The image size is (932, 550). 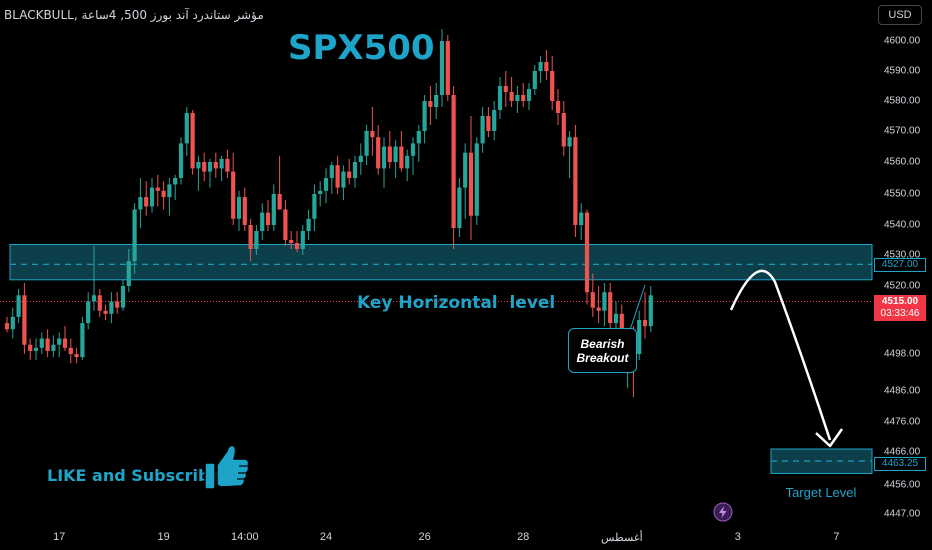 I want to click on price-tick-label: 4520.00, so click(x=902, y=286).